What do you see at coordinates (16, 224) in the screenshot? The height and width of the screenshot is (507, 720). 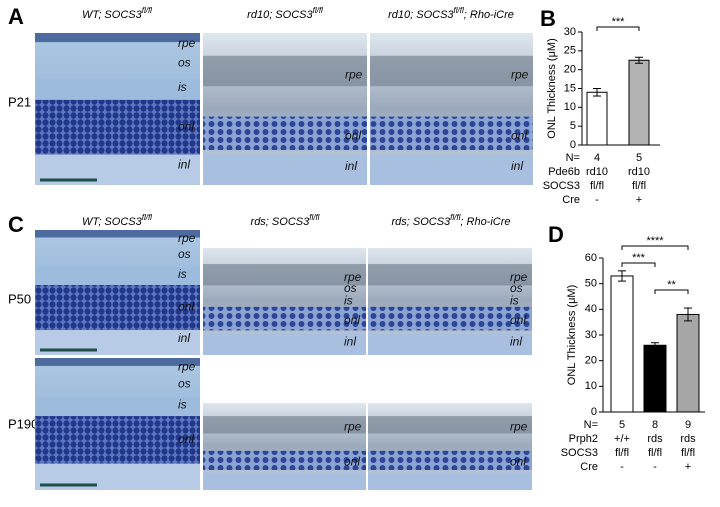 I see `panel-label: C` at bounding box center [16, 224].